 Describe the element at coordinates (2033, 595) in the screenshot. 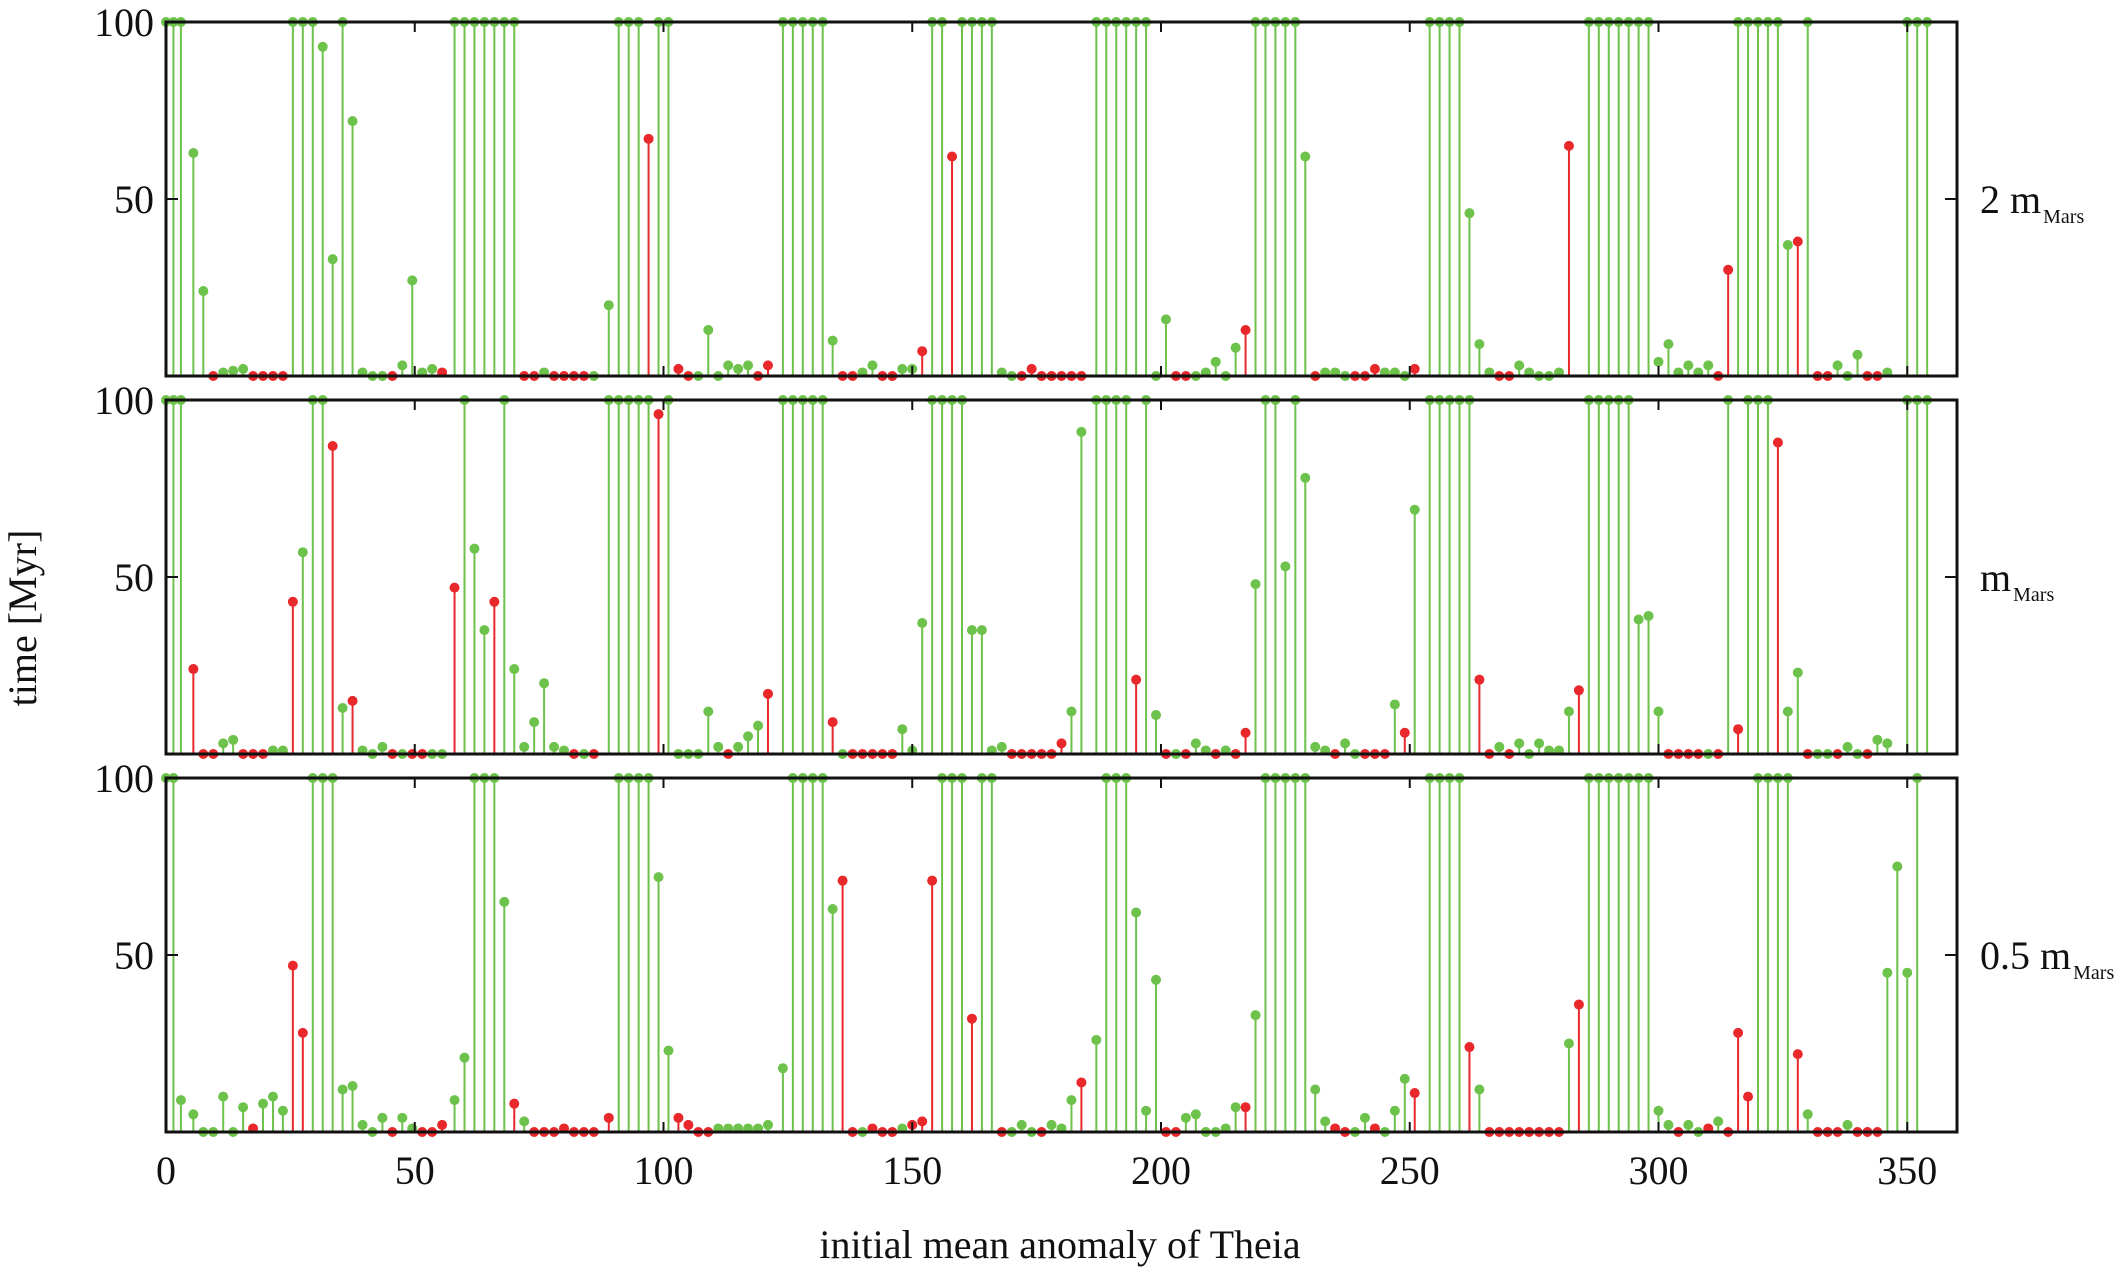

I see `panel-mass-label-sub: Mars` at that location.